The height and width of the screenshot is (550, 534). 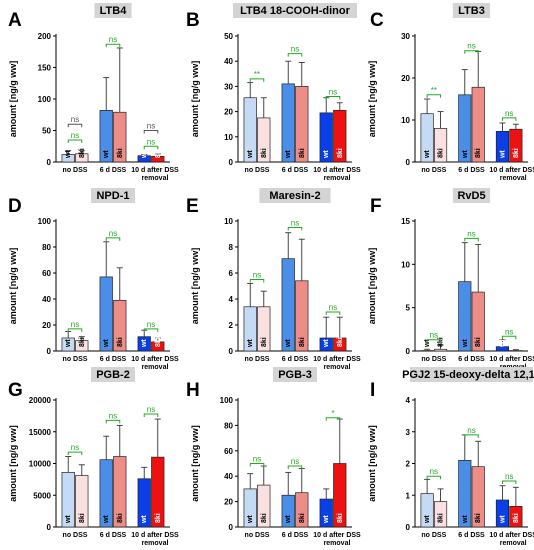 I want to click on chart-title: PGJ2 15-deoxy-delta 12,14, so click(x=468, y=375).